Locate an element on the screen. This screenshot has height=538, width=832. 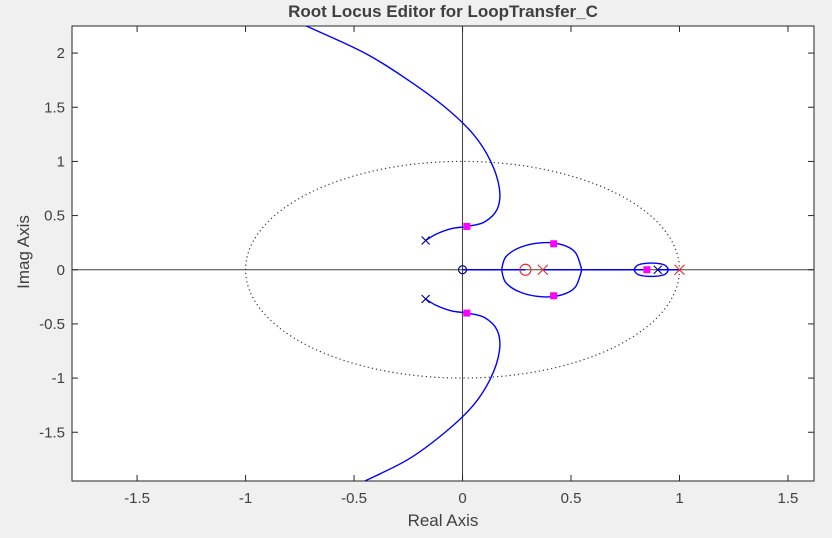
y-tick-label: -1.5 is located at coordinates (52, 432).